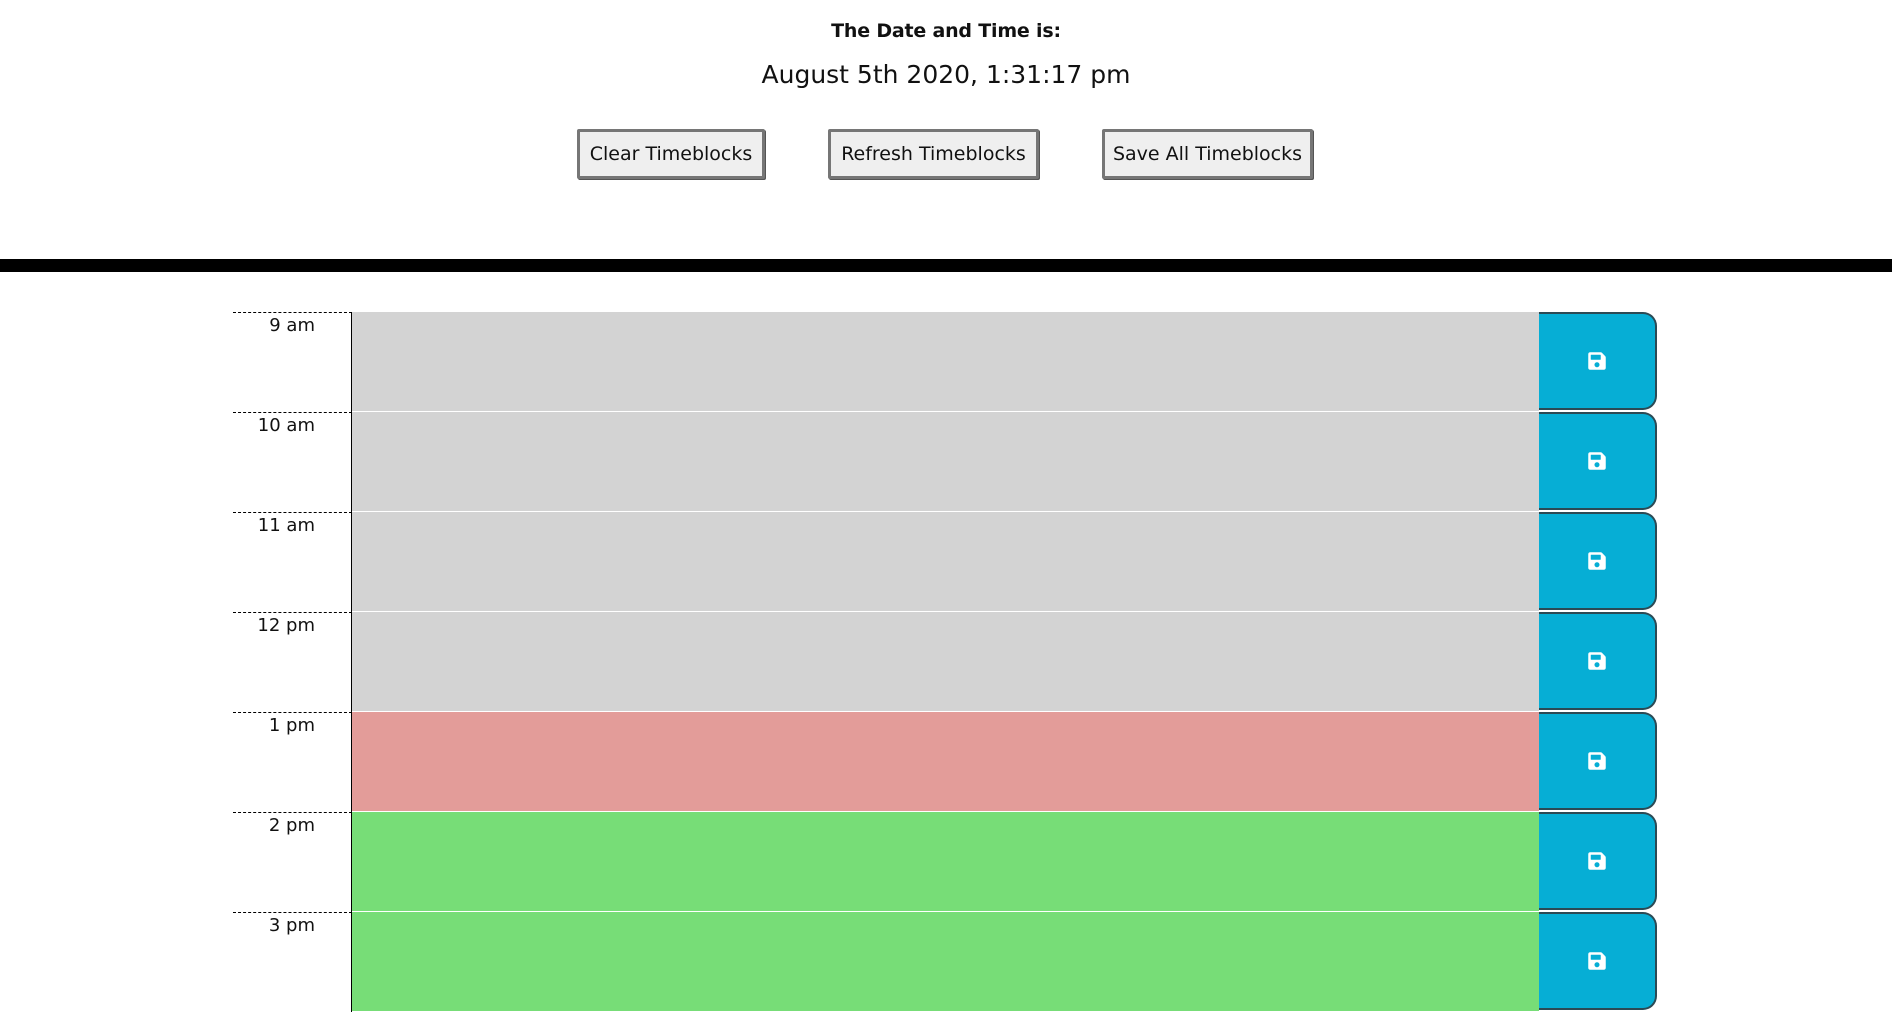 This screenshot has height=1012, width=1892. Describe the element at coordinates (292, 562) in the screenshot. I see `hour-label: 11 am` at that location.